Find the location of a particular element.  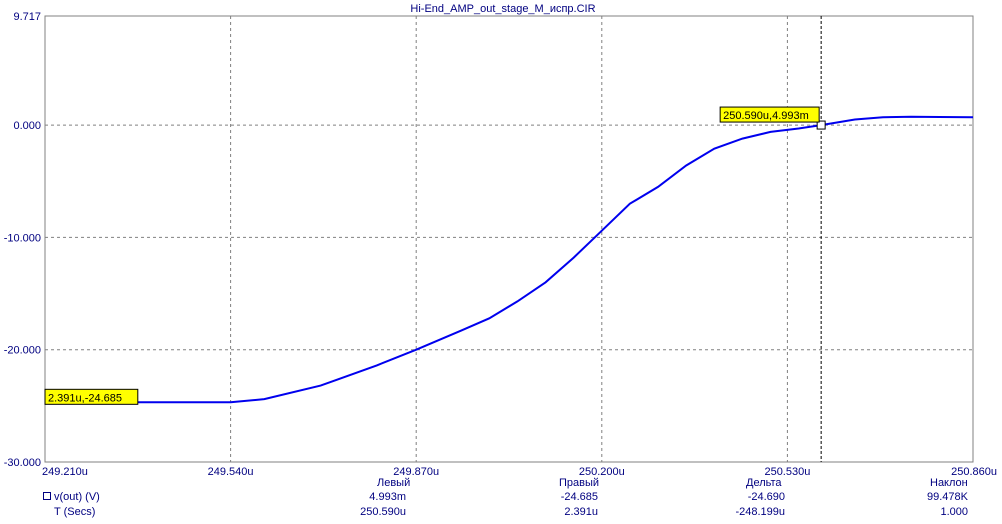

header-slope: Наклон is located at coordinates (949, 483).